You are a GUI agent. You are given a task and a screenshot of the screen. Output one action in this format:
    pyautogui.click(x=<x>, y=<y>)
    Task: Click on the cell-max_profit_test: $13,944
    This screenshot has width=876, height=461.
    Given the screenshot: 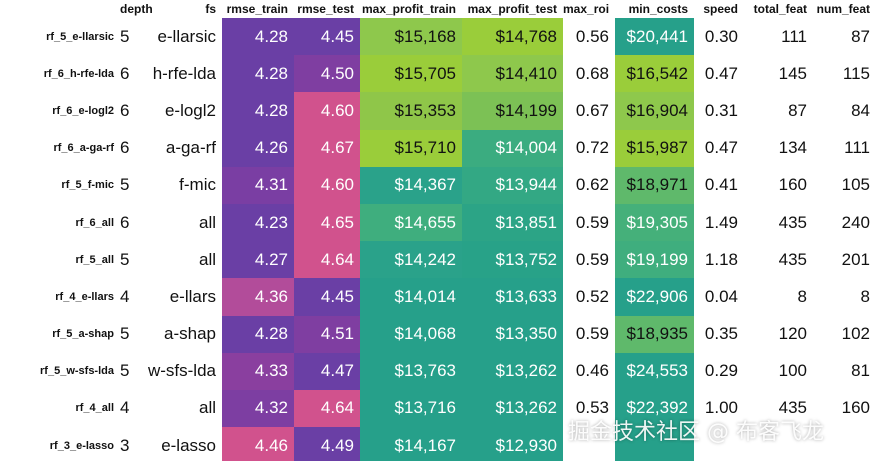 What is the action you would take?
    pyautogui.click(x=512, y=185)
    